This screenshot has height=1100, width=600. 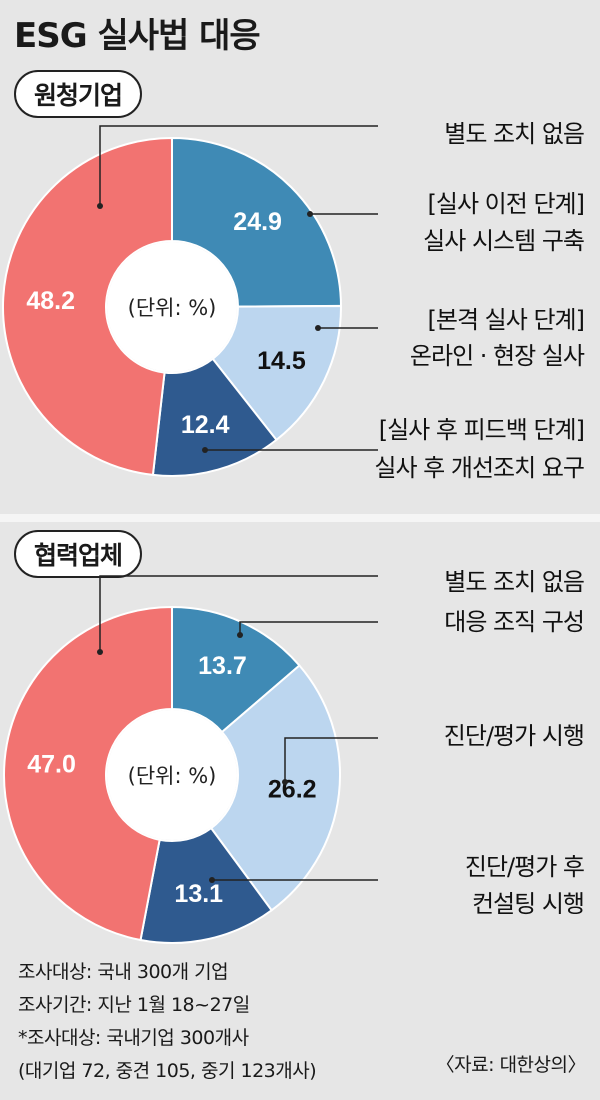 What do you see at coordinates (497, 356) in the screenshot?
I see `legend-label: 온라인 · 현장 실사` at bounding box center [497, 356].